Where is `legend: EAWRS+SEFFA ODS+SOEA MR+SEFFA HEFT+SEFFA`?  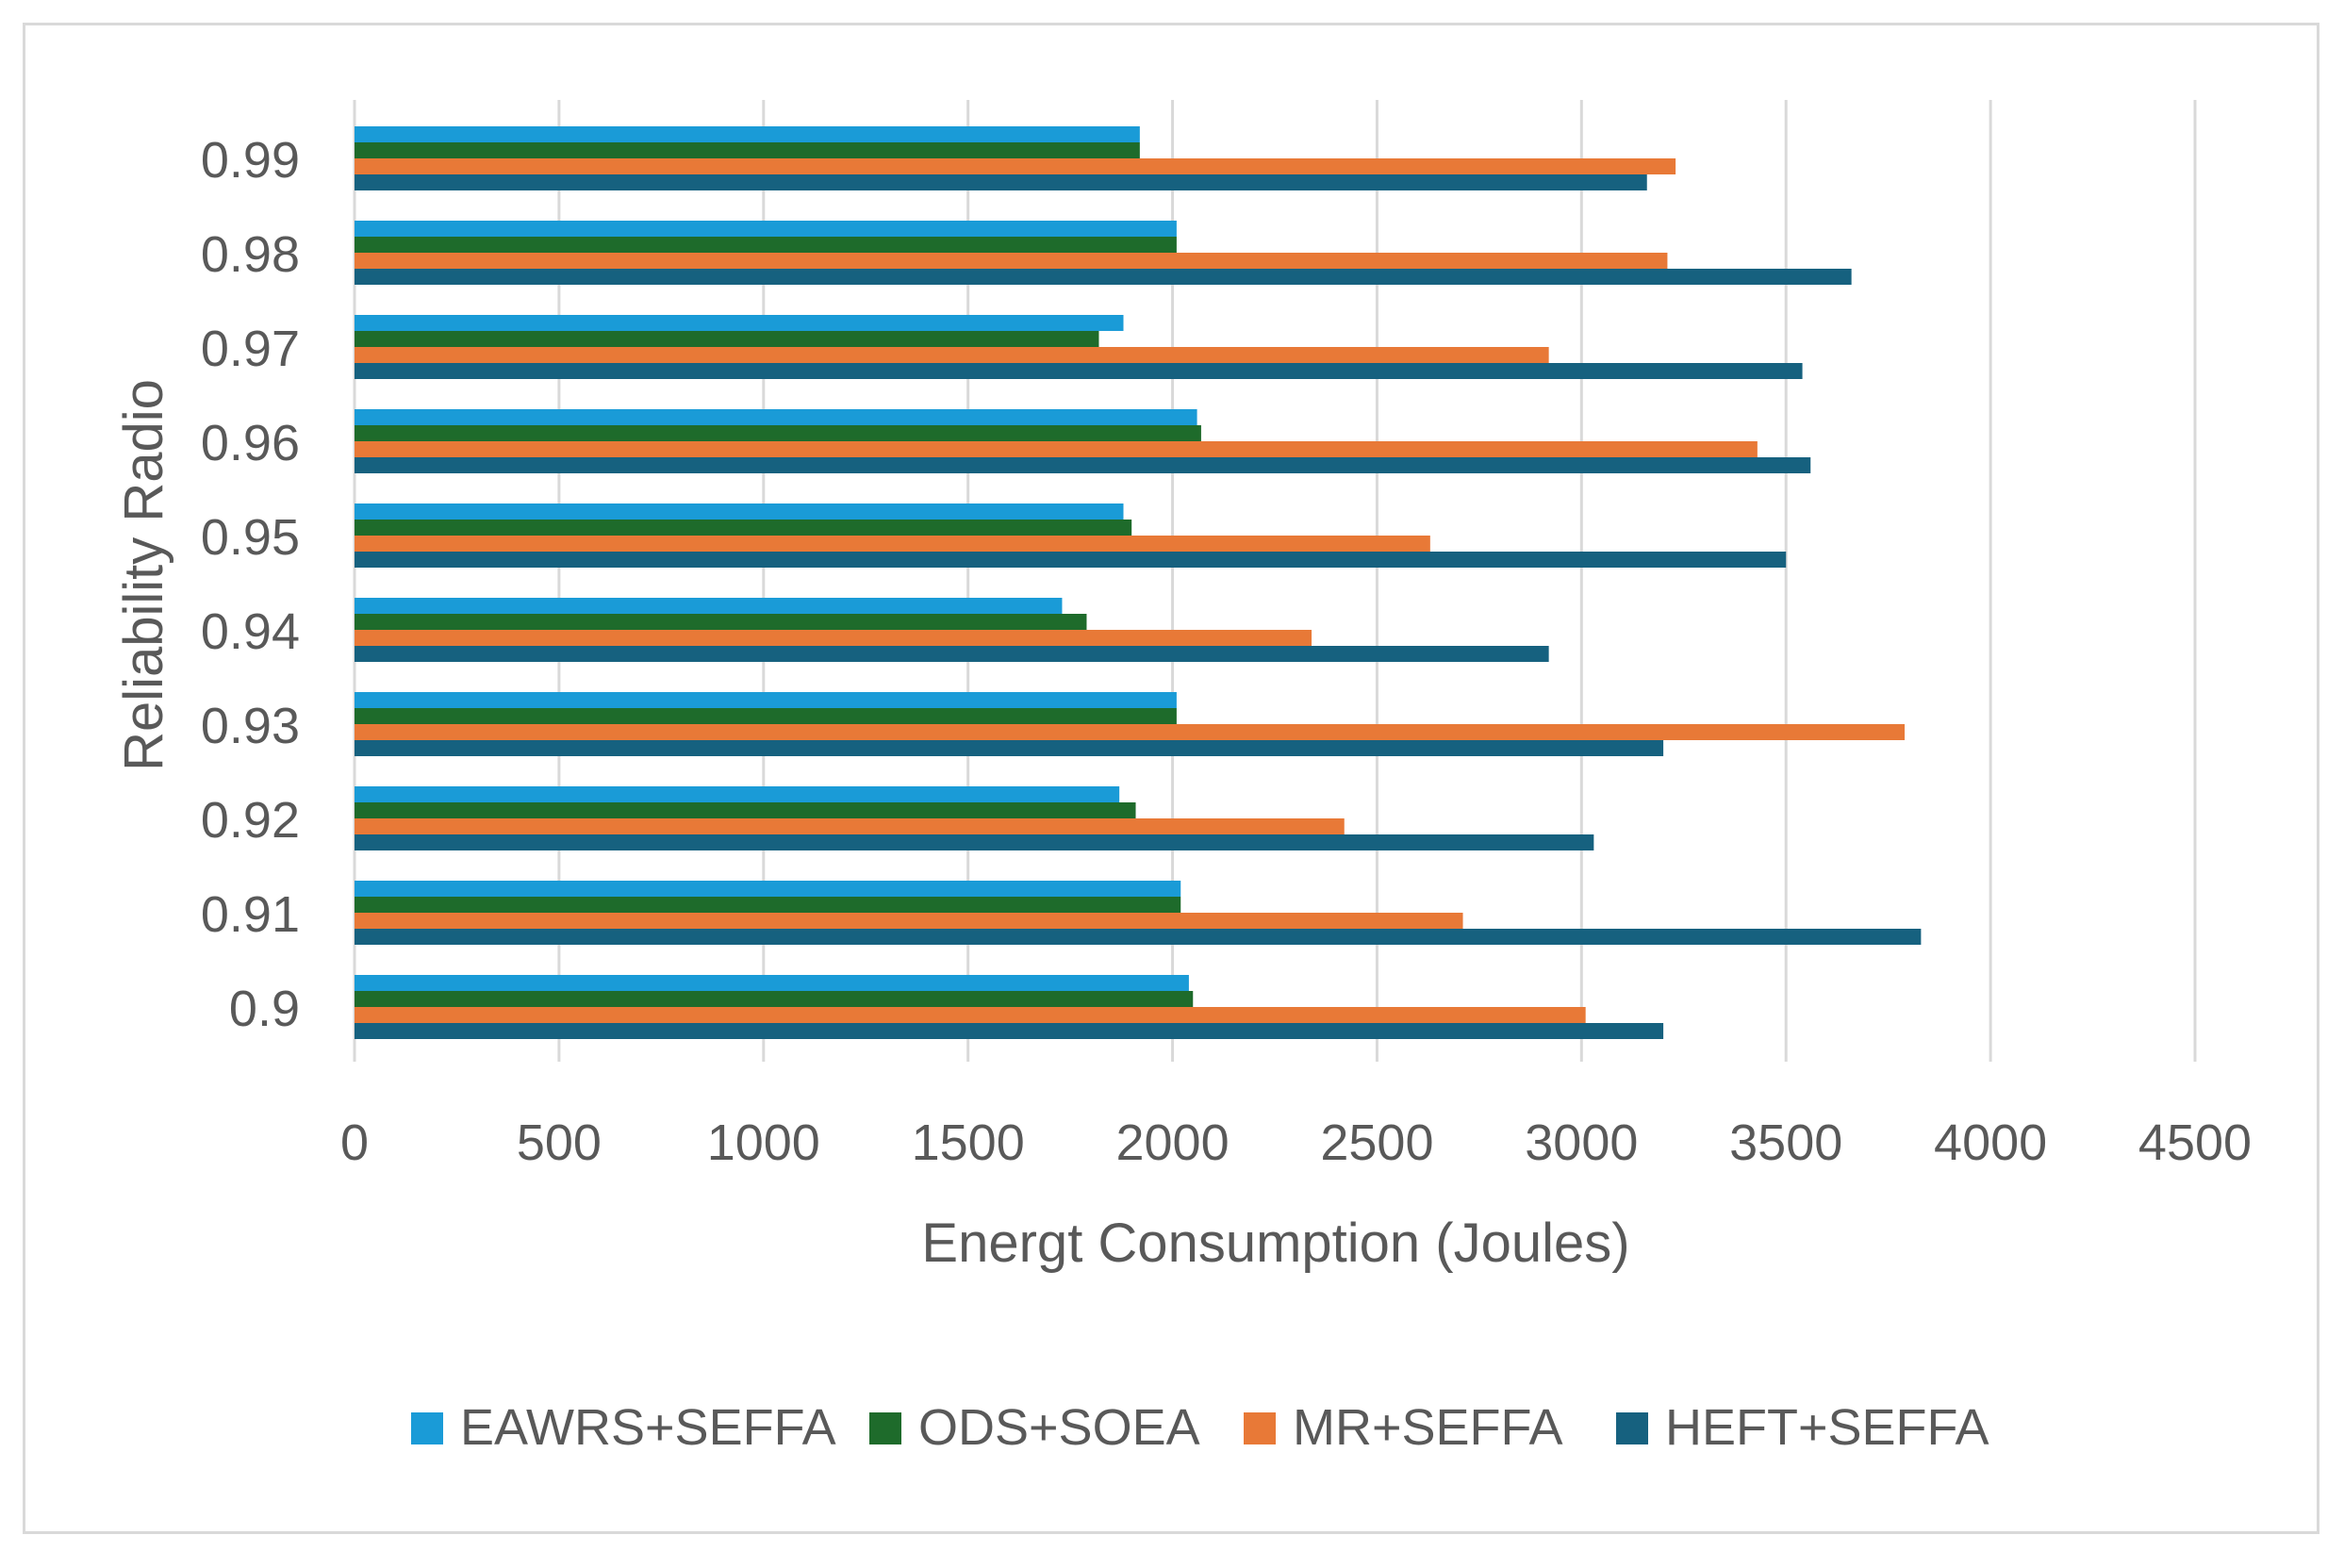 legend: EAWRS+SEFFA ODS+SOEA MR+SEFFA HEFT+SEFFA is located at coordinates (1200, 1427).